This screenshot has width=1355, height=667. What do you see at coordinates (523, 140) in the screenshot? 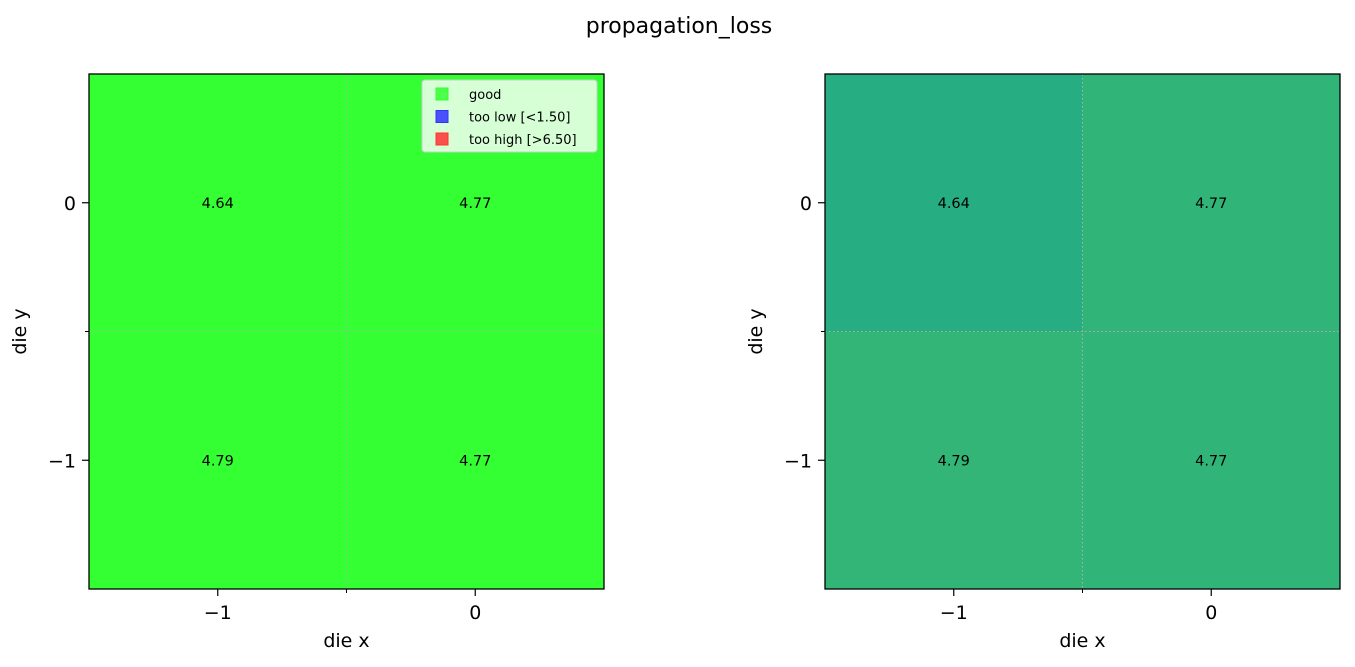
I see `legend-entry-label: too high [>6.50]` at bounding box center [523, 140].